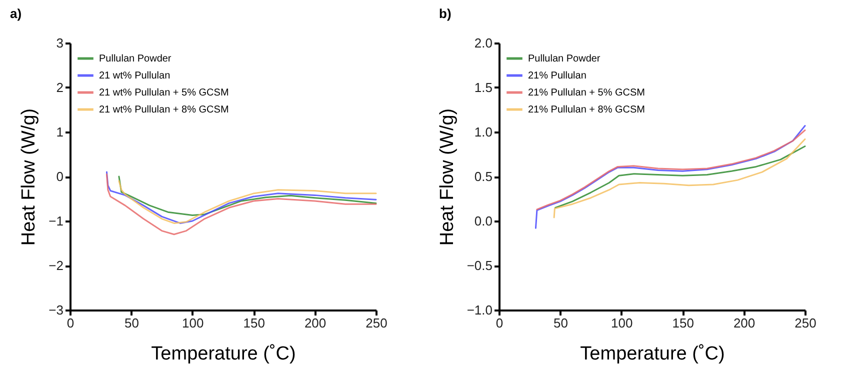 The width and height of the screenshot is (855, 389). I want to click on y-tick-label: −1, so click(56, 221).